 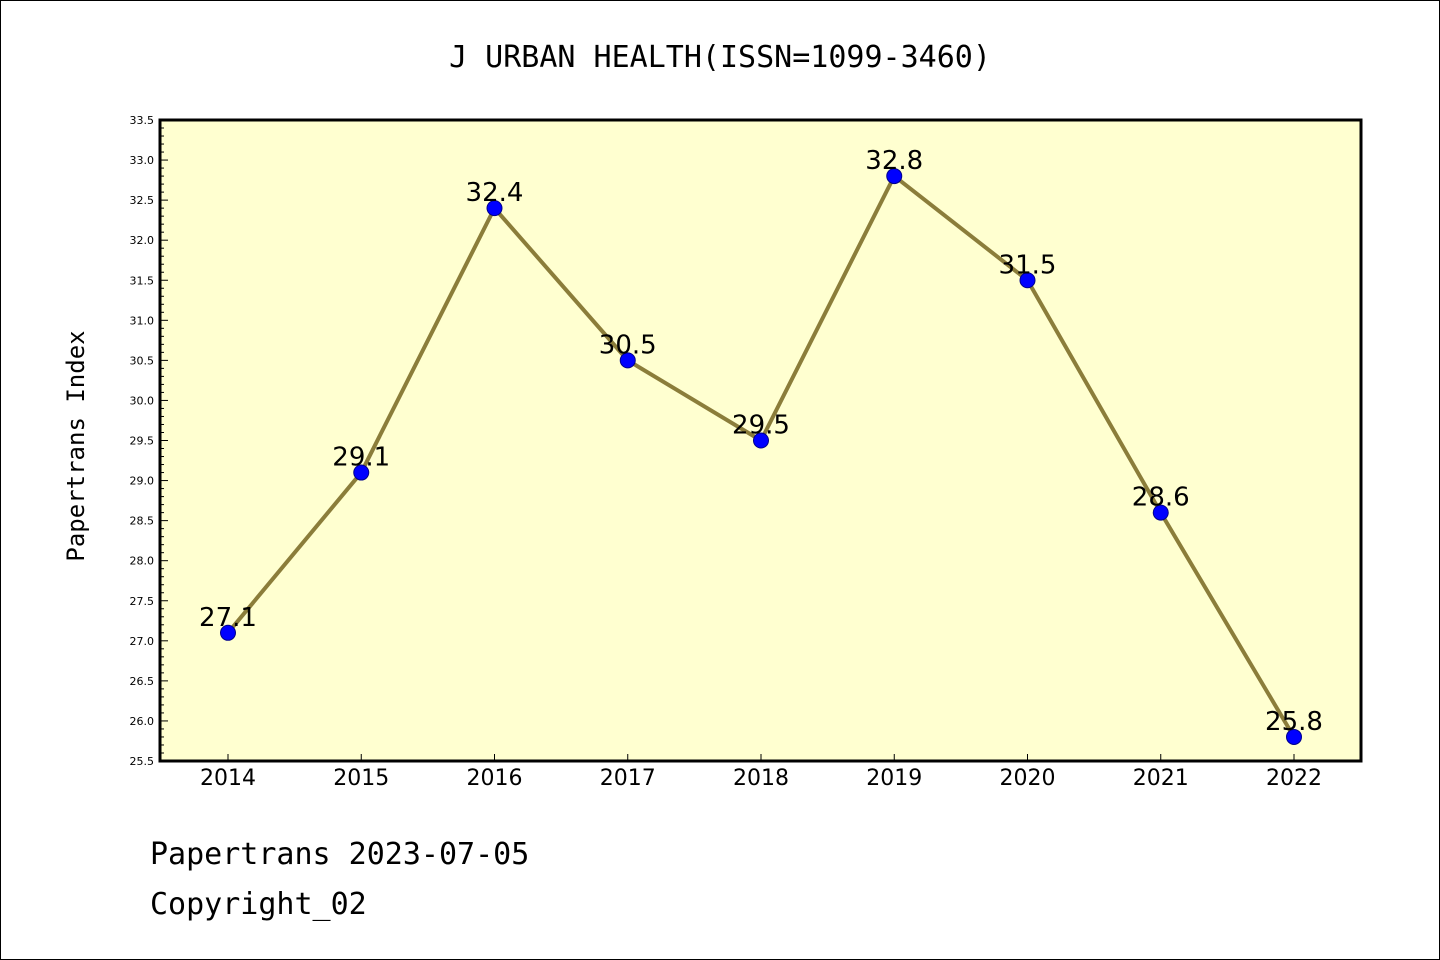 What do you see at coordinates (1028, 778) in the screenshot?
I see `x-tick-label: 2020` at bounding box center [1028, 778].